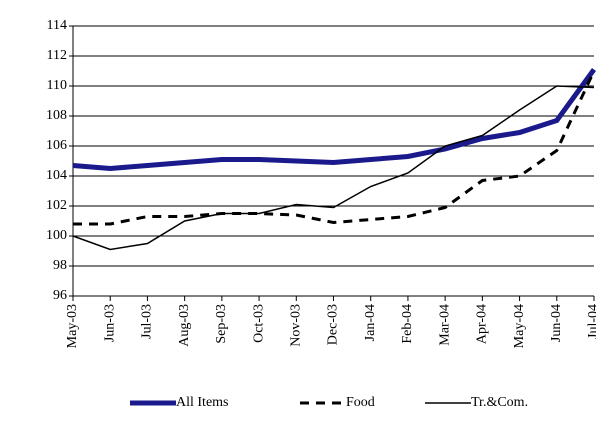 The image size is (596, 428). I want to click on y-tick-label: 98, so click(60, 265).